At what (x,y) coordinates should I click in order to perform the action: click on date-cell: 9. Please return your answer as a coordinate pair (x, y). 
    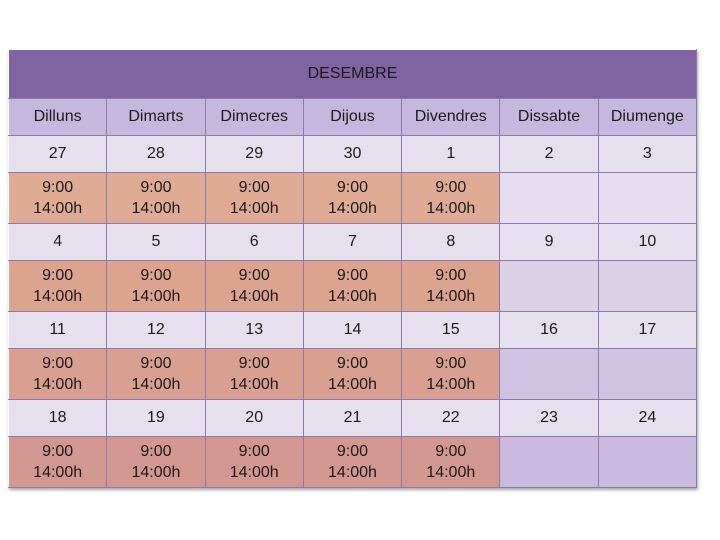
    Looking at the image, I should click on (549, 242).